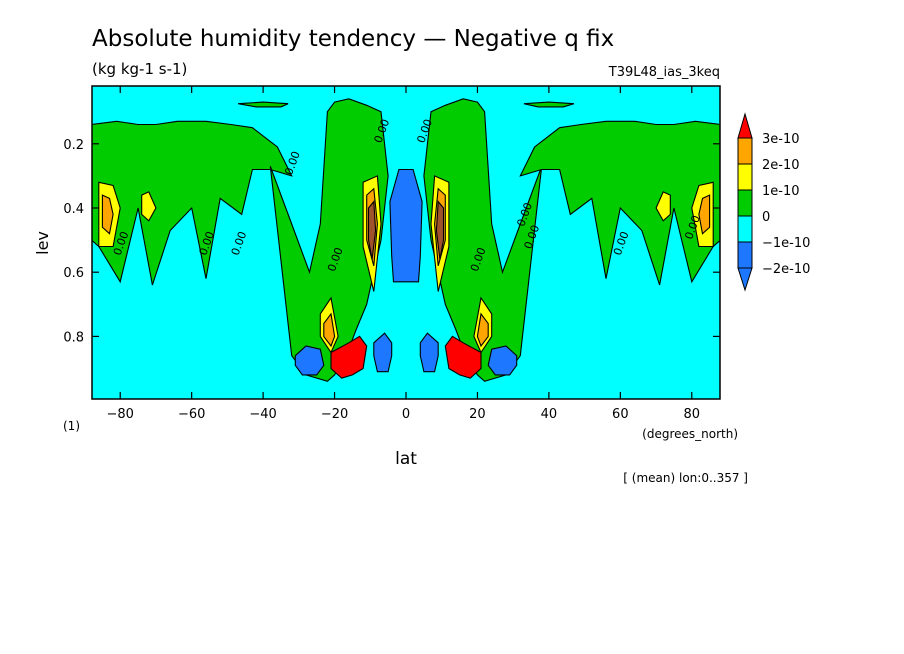  What do you see at coordinates (786, 243) in the screenshot?
I see `colorbar-label: −1e-10` at bounding box center [786, 243].